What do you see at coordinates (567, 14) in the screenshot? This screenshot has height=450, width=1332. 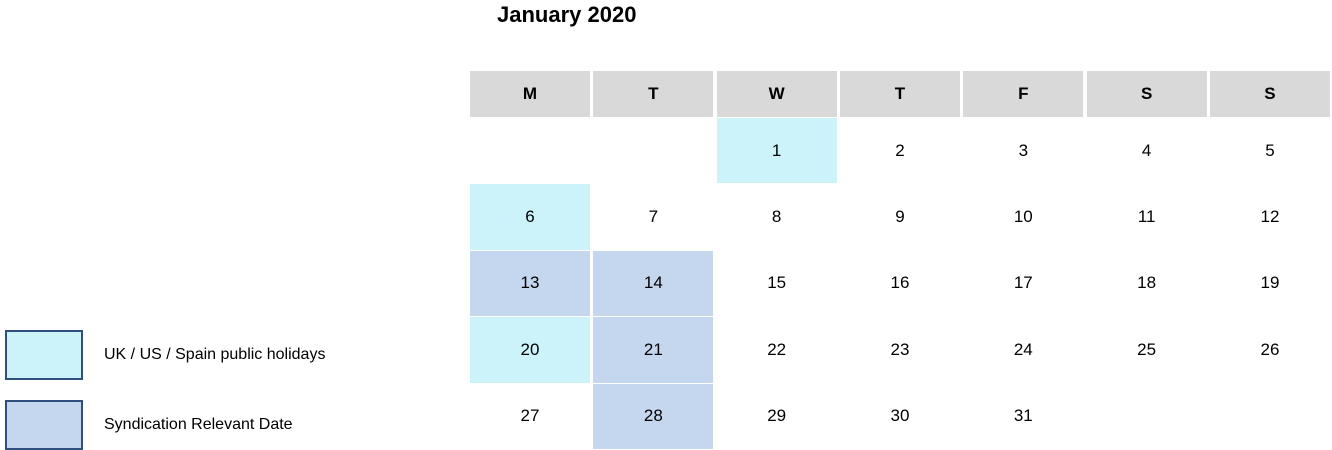 I see `calendar-title: January 2020` at bounding box center [567, 14].